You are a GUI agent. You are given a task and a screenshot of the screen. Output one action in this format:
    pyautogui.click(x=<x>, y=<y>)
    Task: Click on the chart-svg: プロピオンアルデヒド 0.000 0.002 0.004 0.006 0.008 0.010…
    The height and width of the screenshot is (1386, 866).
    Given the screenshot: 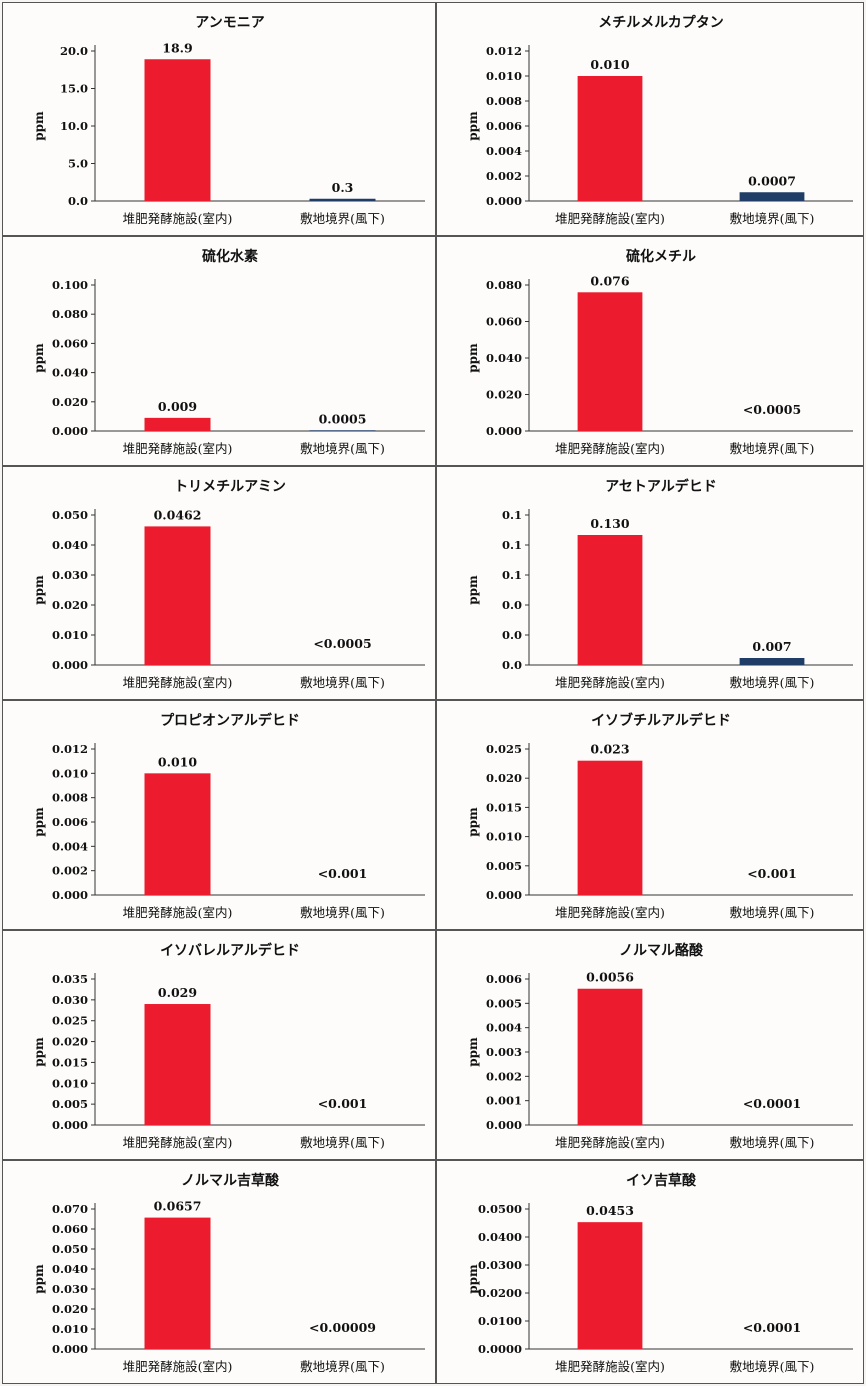 What is the action you would take?
    pyautogui.click(x=228, y=816)
    